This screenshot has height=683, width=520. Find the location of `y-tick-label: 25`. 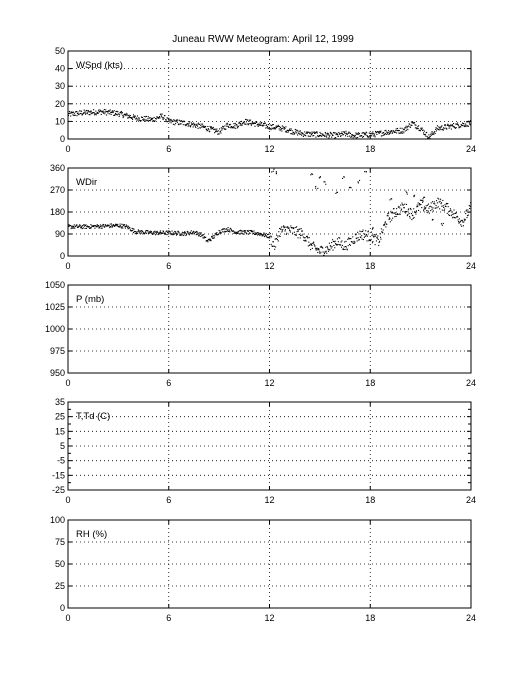

y-tick-label: 25 is located at coordinates (60, 417).